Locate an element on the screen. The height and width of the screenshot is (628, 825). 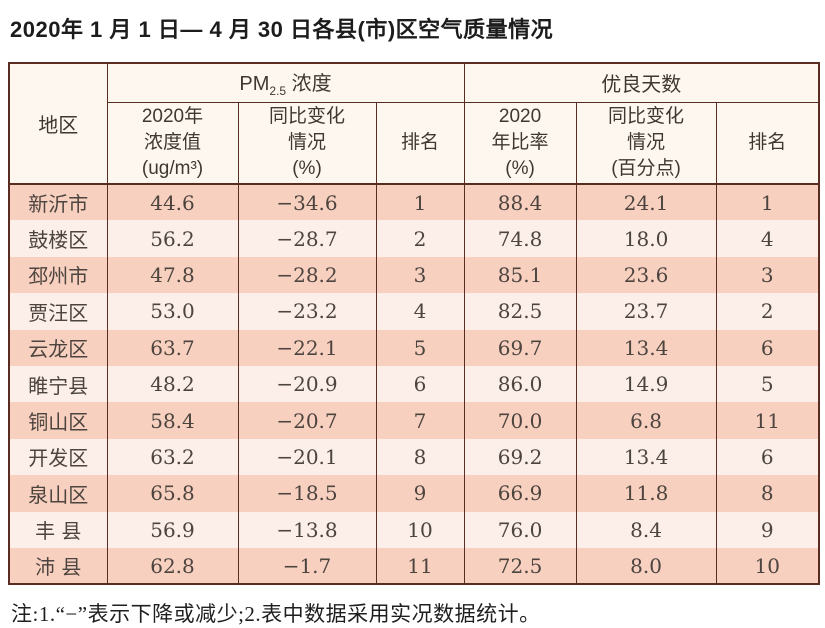
cell-good-ratio: 69.2 is located at coordinates (520, 457).